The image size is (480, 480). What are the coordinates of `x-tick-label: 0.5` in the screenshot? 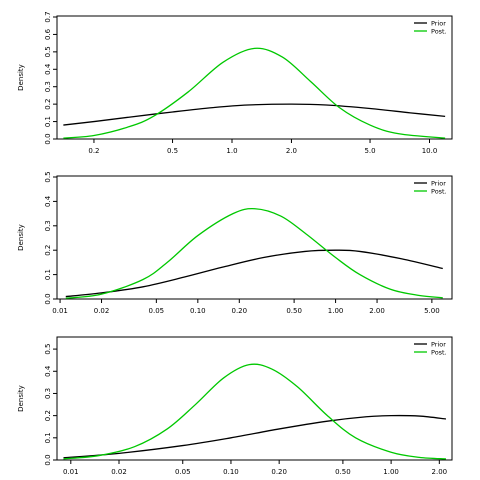 It's located at (172, 151).